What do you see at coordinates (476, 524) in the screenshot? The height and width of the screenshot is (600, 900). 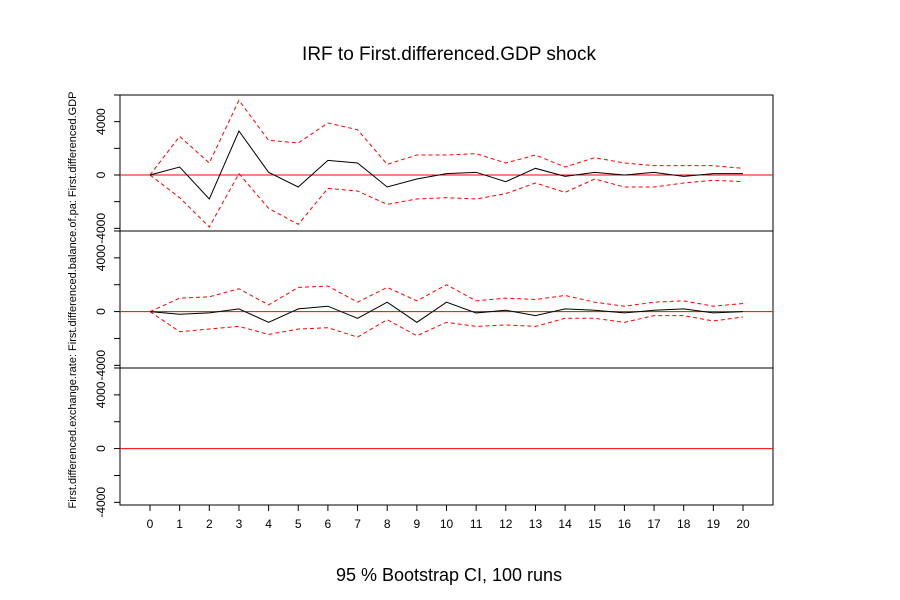 I see `x-tick-label: 11` at bounding box center [476, 524].